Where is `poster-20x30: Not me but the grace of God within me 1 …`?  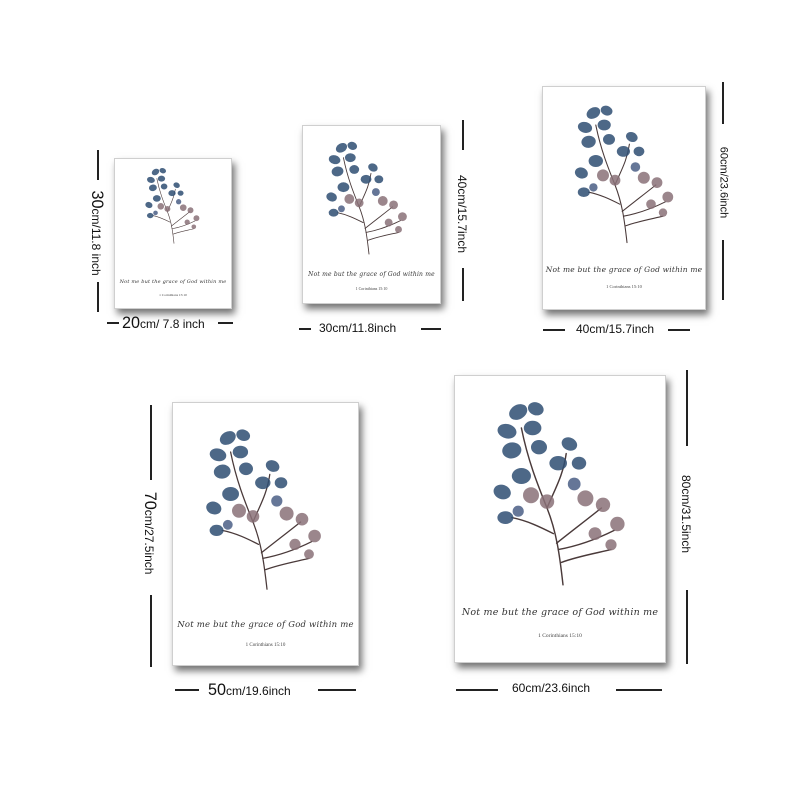 poster-20x30: Not me but the grace of God within me 1 … is located at coordinates (173, 233).